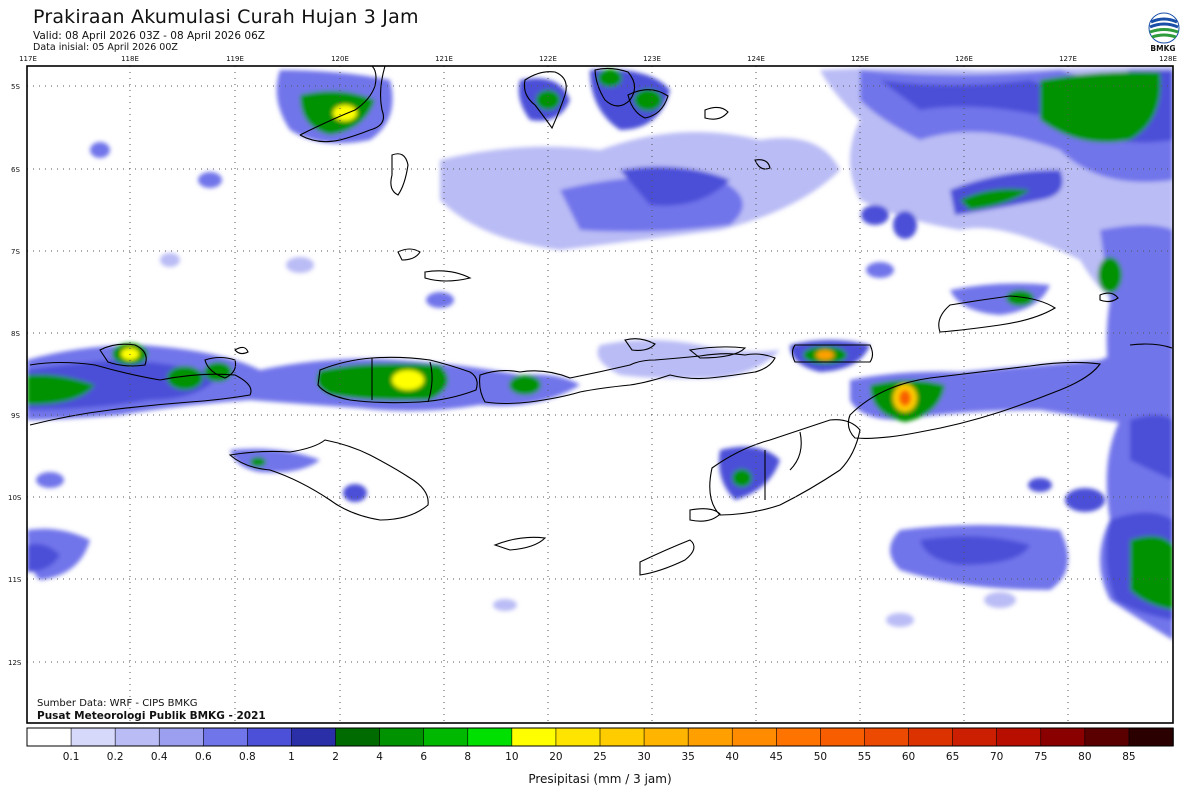  What do you see at coordinates (15, 416) in the screenshot?
I see `lat-label: 9S` at bounding box center [15, 416].